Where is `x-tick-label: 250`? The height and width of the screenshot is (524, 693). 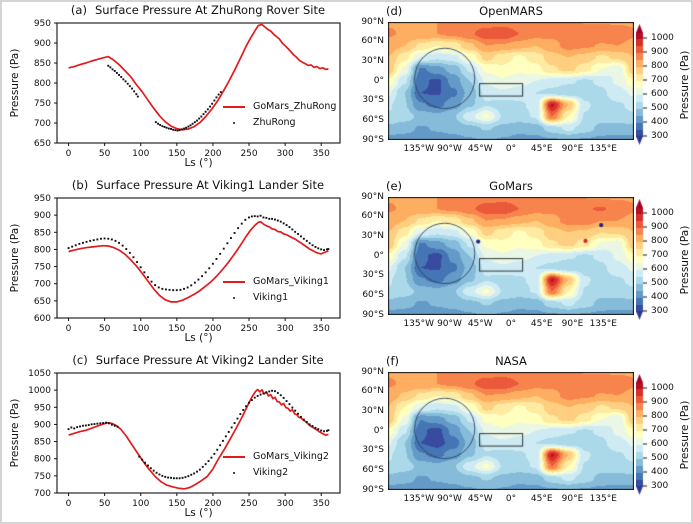
x-tick-label: 250 is located at coordinates (248, 504).